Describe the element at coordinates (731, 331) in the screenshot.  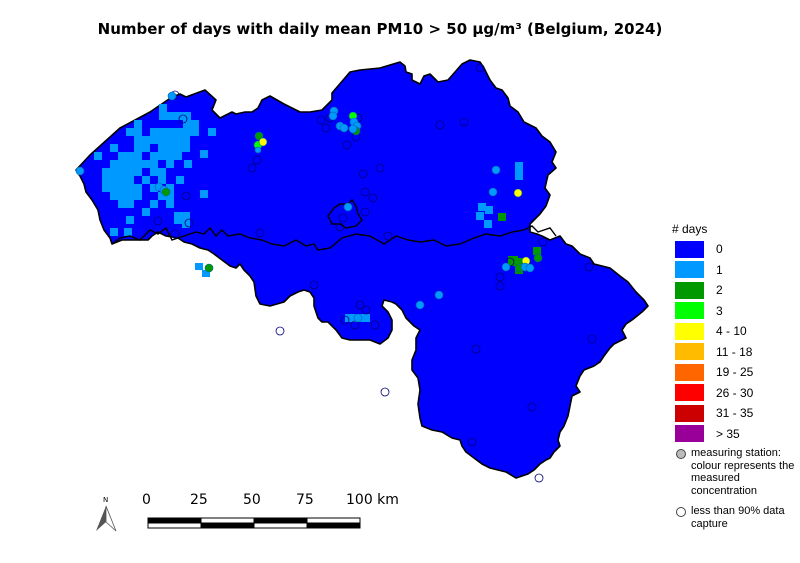
I see `legend-label: 4 - 10` at that location.